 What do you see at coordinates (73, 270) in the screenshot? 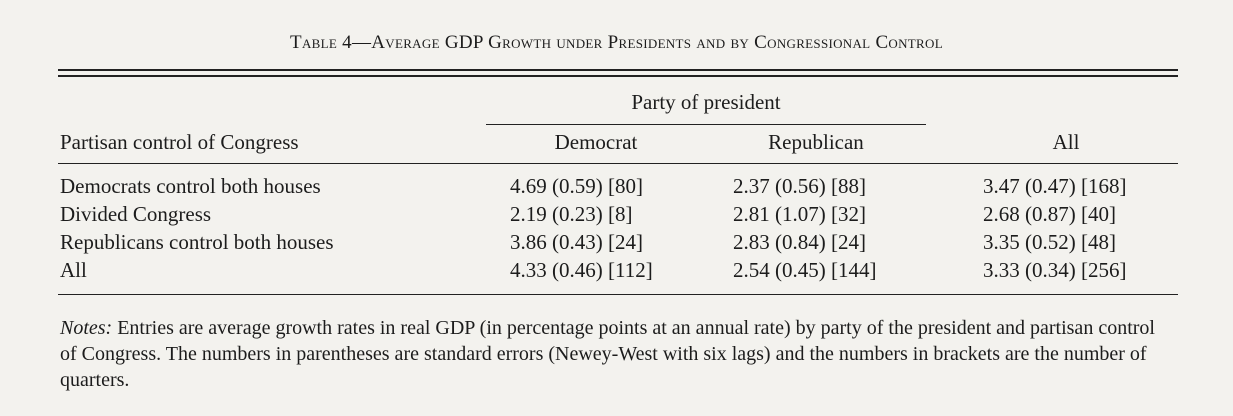
I see `row-label: All` at bounding box center [73, 270].